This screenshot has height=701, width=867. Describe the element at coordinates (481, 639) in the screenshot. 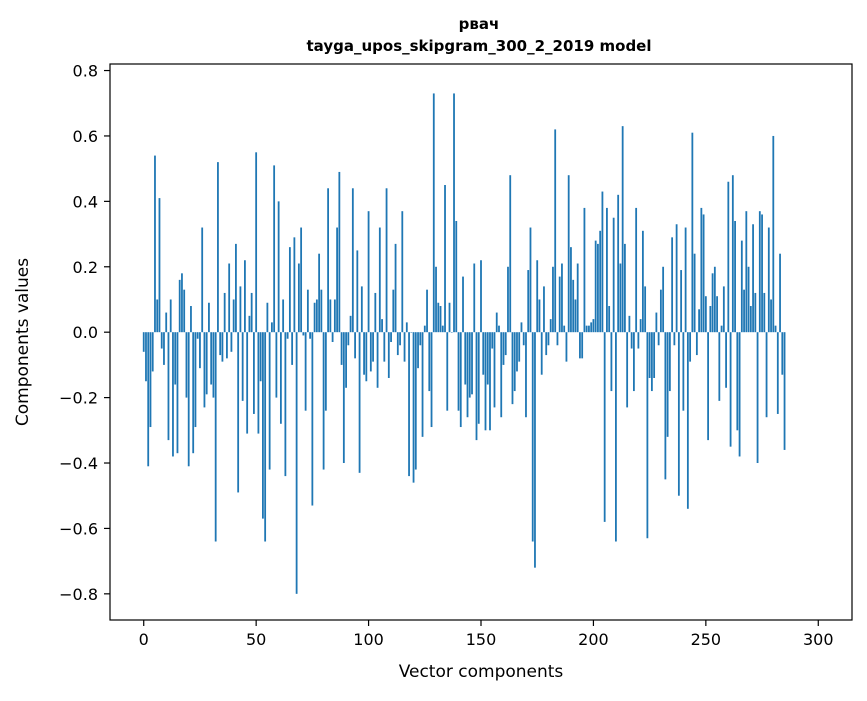

I see `x-tick-label-150: 150` at that location.